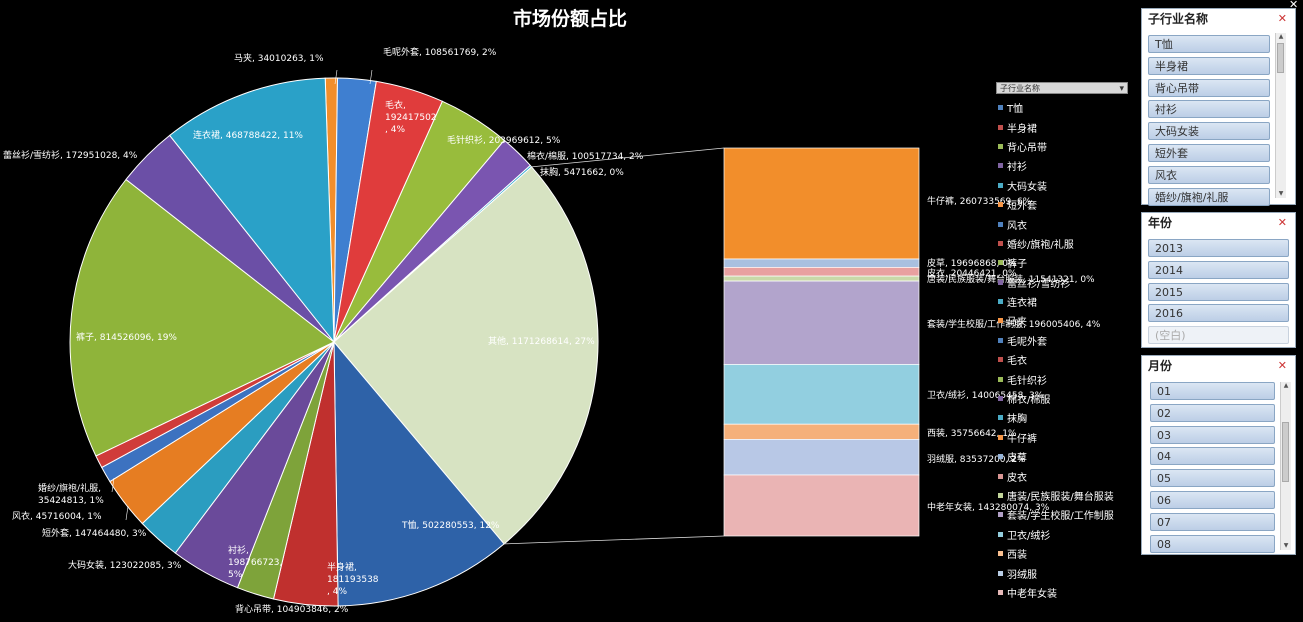 The height and width of the screenshot is (622, 1303). Describe the element at coordinates (1178, 19) in the screenshot. I see `slicer-industry-title: 子行业名称` at that location.